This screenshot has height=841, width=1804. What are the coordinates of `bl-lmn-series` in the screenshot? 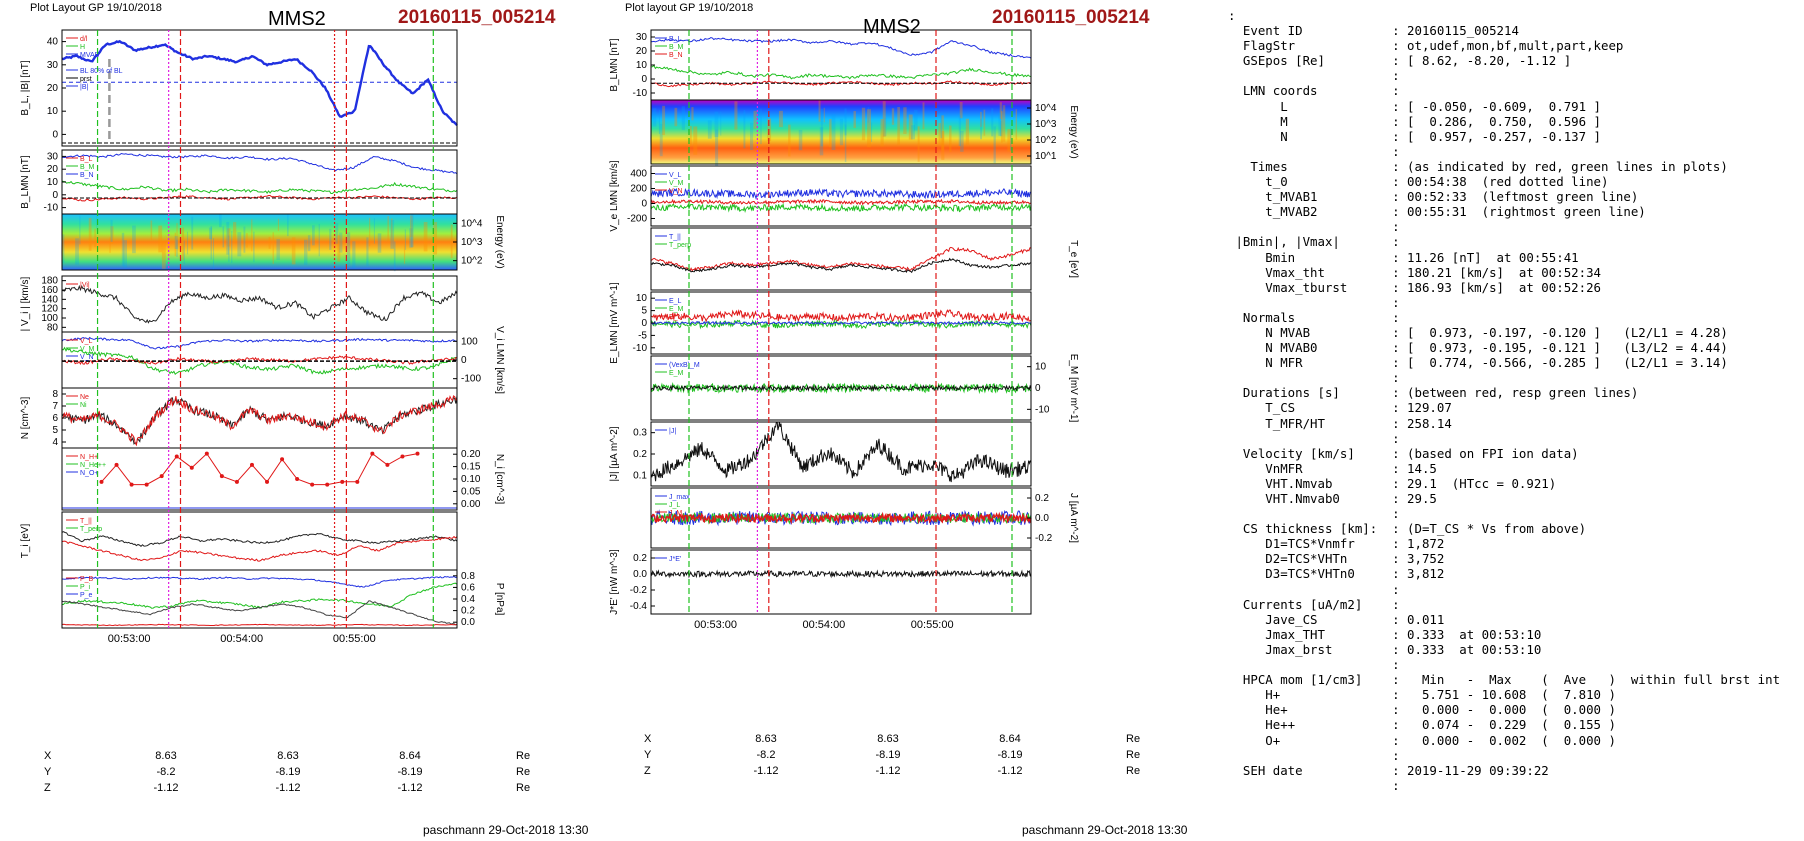 It's located at (260, 163).